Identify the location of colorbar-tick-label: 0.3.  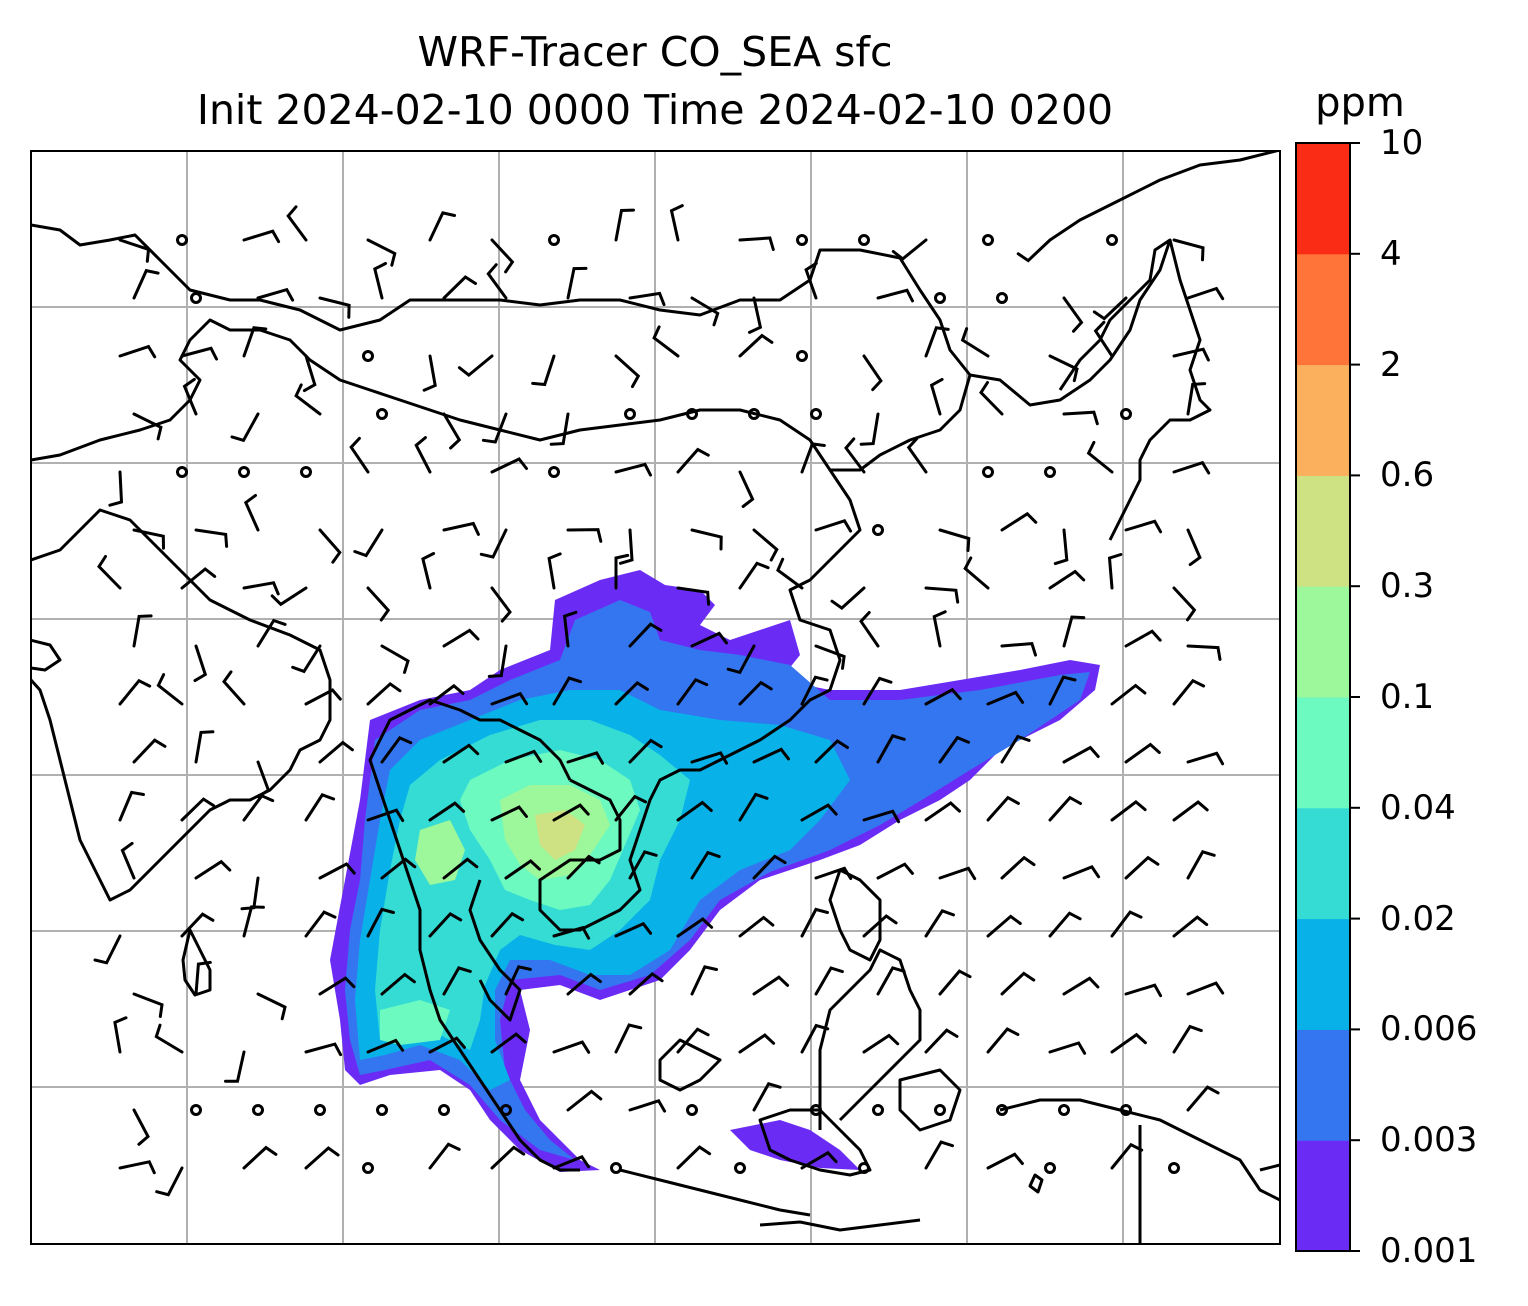
(1407, 586).